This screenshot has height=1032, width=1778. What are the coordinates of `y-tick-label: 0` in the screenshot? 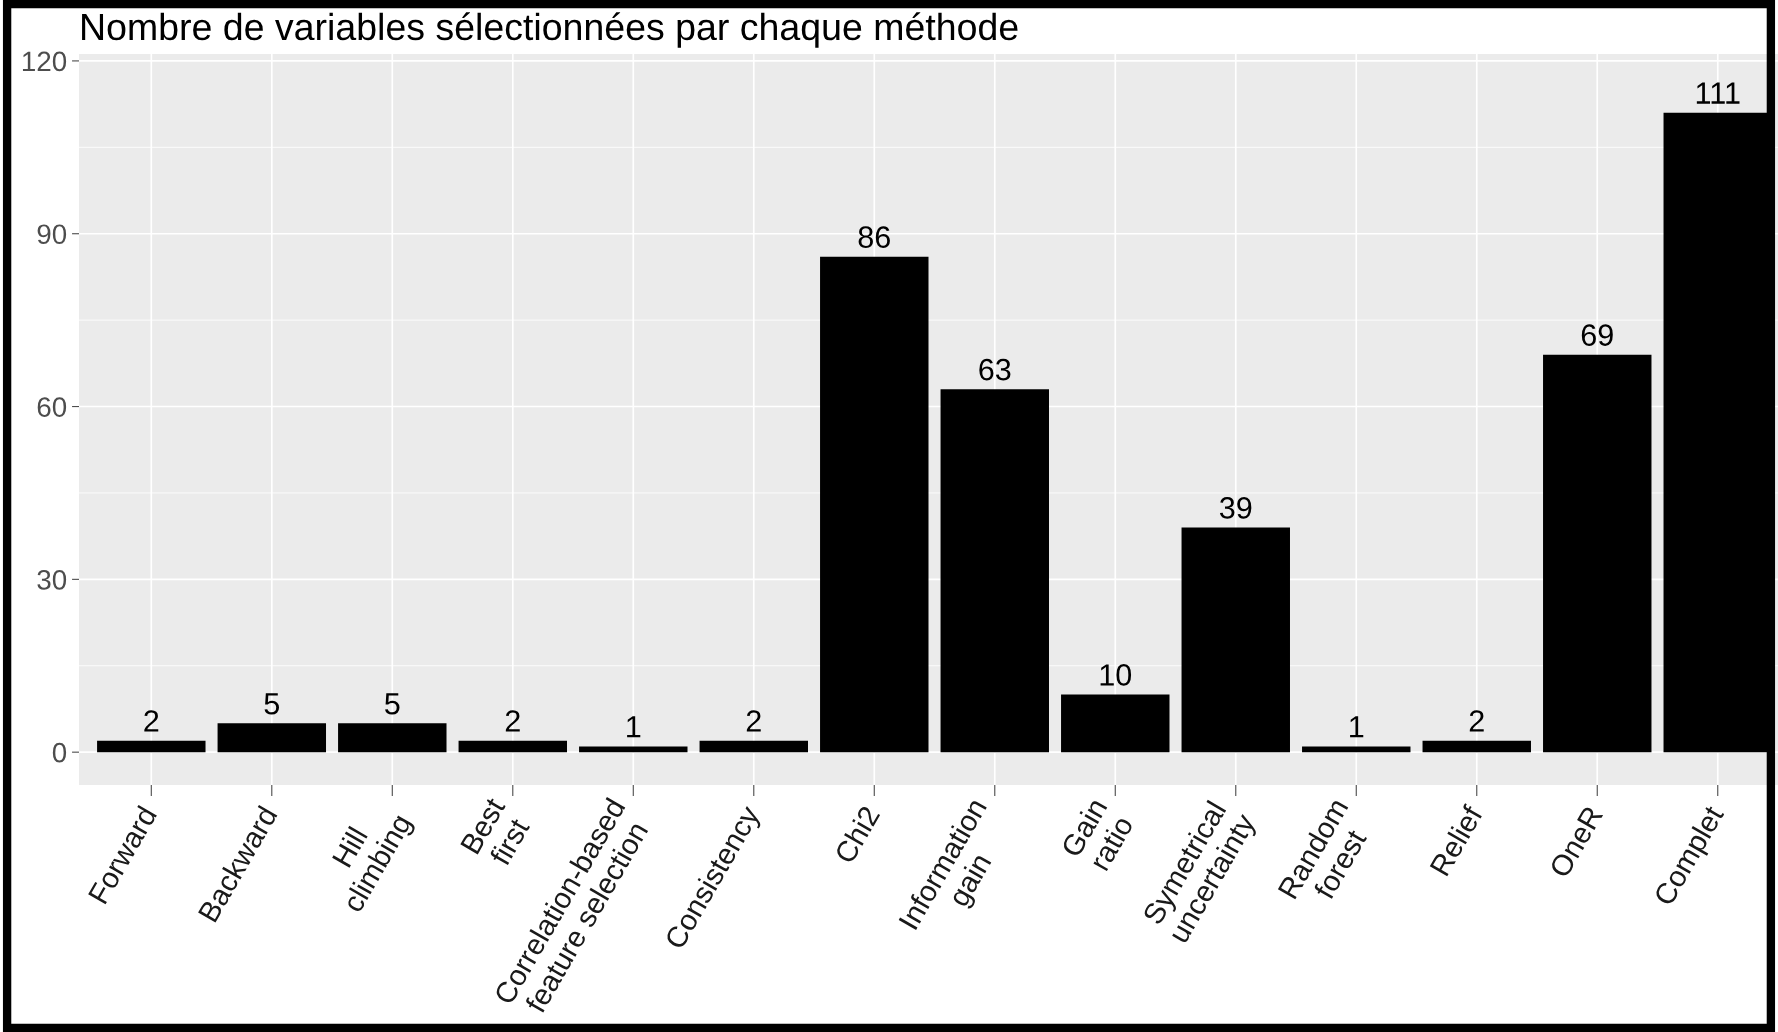 It's located at (59, 752).